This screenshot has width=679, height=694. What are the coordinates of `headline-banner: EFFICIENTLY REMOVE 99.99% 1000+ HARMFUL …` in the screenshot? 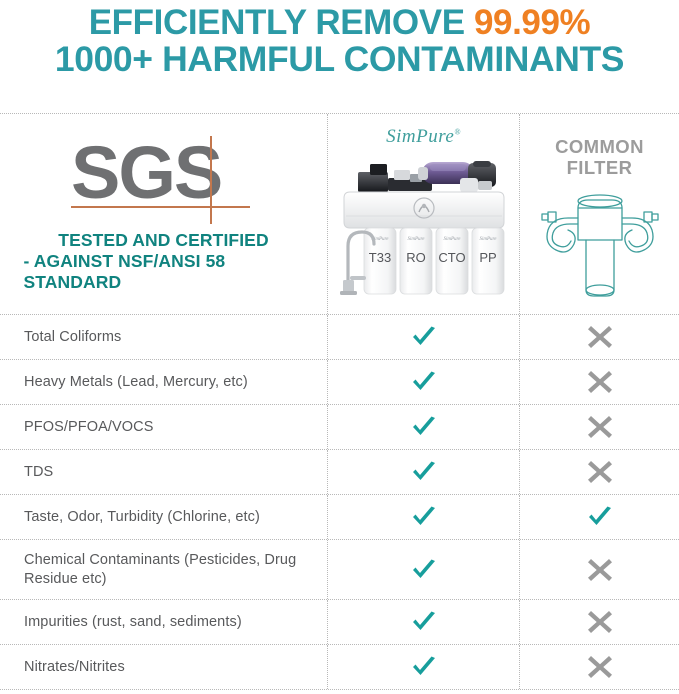 It's located at (339, 39).